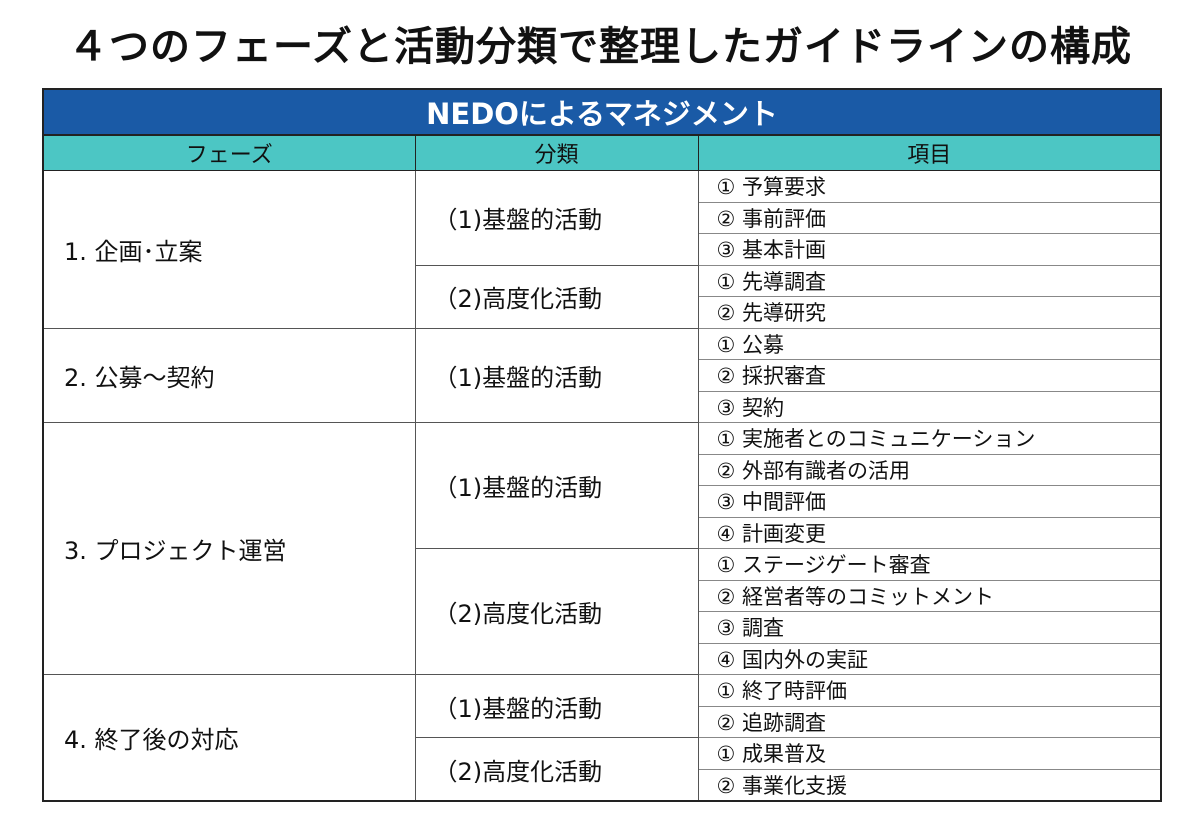 Image resolution: width=1200 pixels, height=835 pixels. What do you see at coordinates (929, 532) in the screenshot?
I see `item-cell: ④ 計画変更` at bounding box center [929, 532].